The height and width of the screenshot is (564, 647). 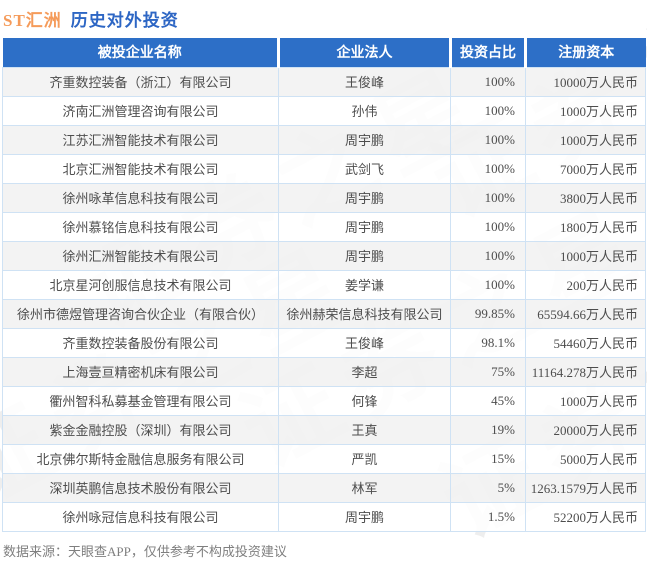 I want to click on table-row: 紫金金融控股（深圳）有限公司 王真 19% 20000万人民币, so click(x=324, y=429).